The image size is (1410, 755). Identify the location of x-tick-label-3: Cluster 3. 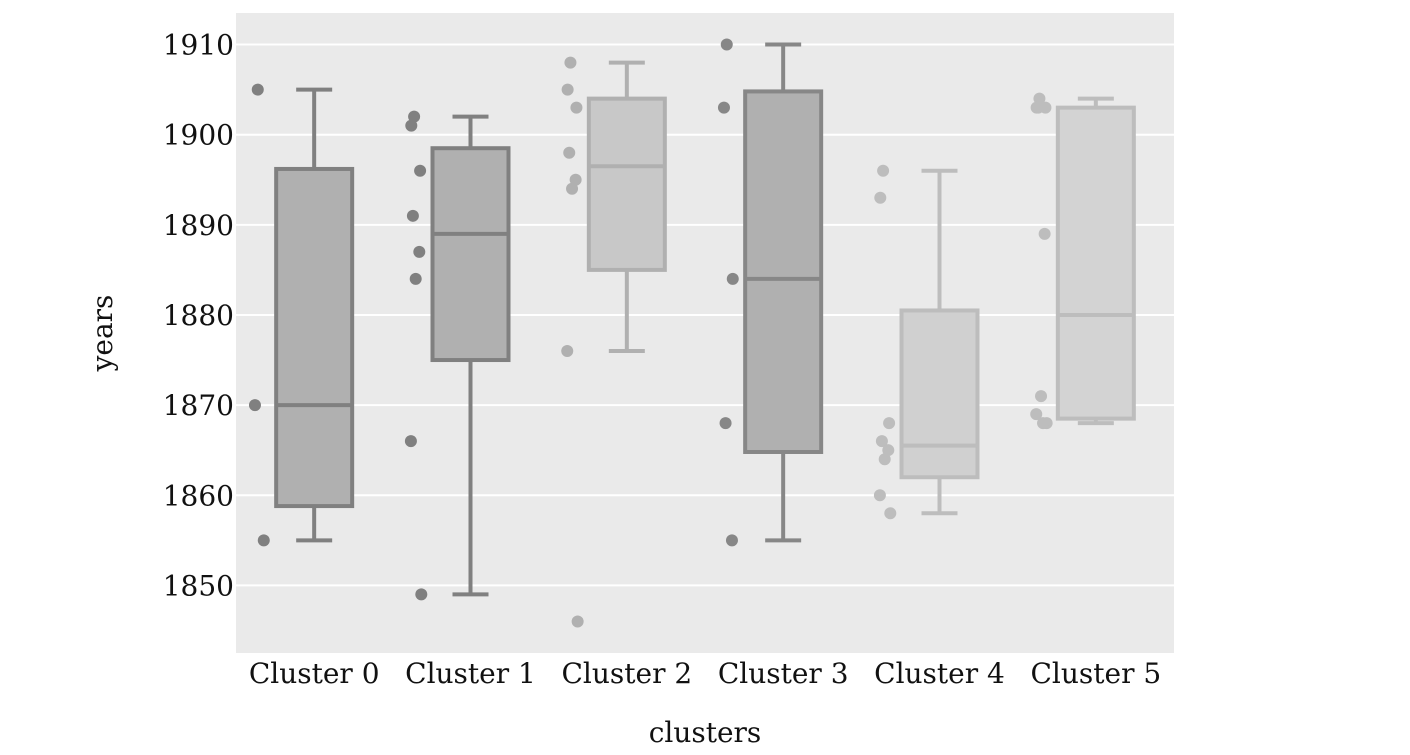
(783, 673).